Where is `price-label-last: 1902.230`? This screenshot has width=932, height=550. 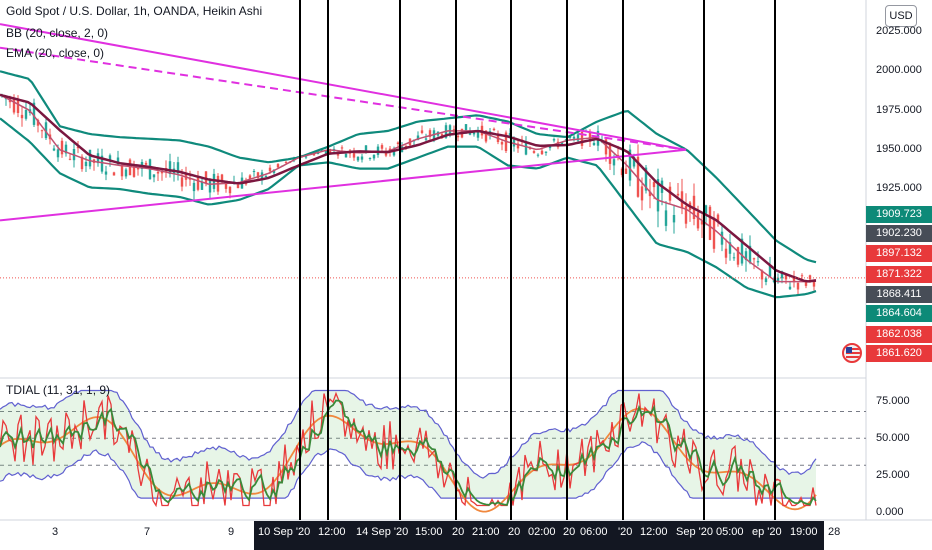 price-label-last: 1902.230 is located at coordinates (899, 233).